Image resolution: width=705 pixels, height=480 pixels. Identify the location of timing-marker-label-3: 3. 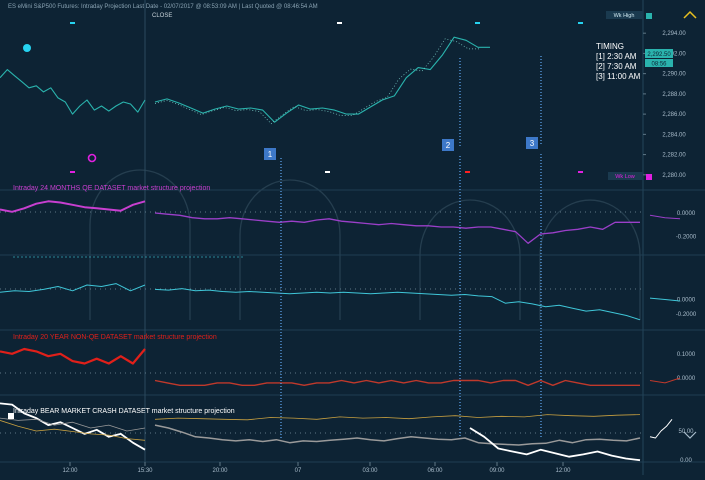
(532, 143).